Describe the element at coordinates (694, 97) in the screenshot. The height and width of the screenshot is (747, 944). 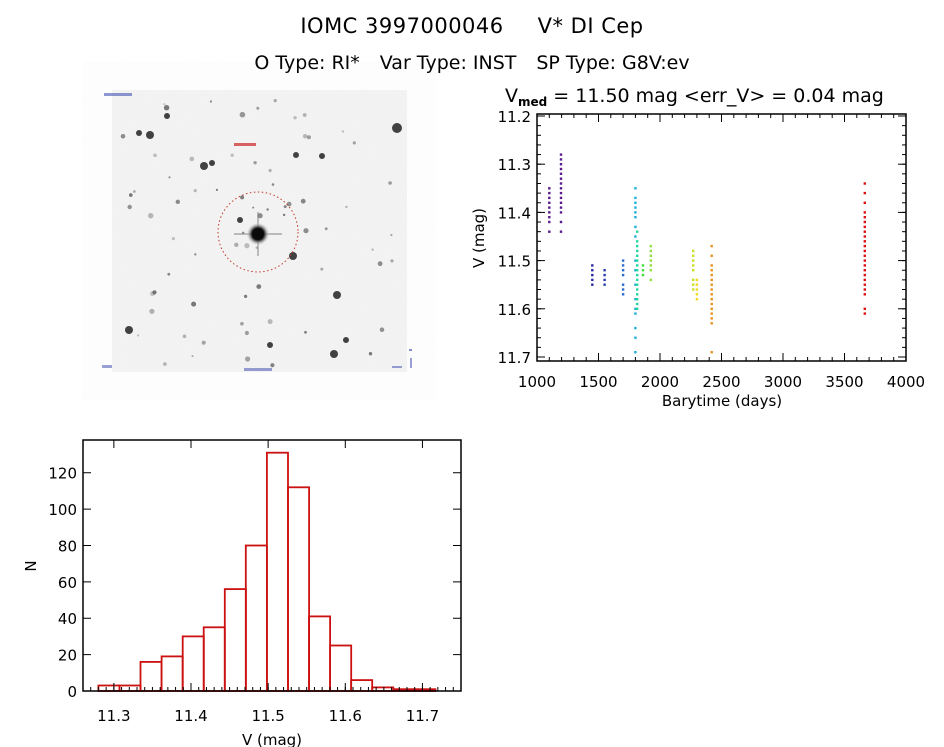
I see `light-curve-title: Vmed = 11.50 mag <err_V> = 0.04 mag` at that location.